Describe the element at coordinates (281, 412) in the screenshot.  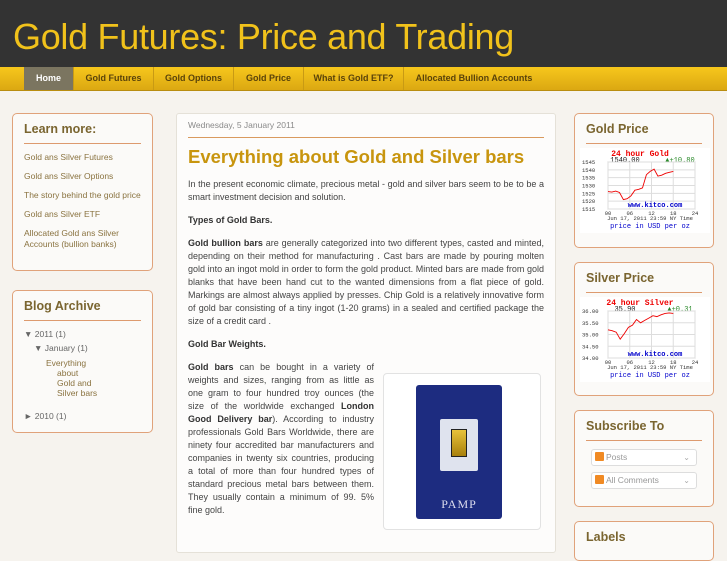
I see `bold-text: London Good Delivery bar` at that location.